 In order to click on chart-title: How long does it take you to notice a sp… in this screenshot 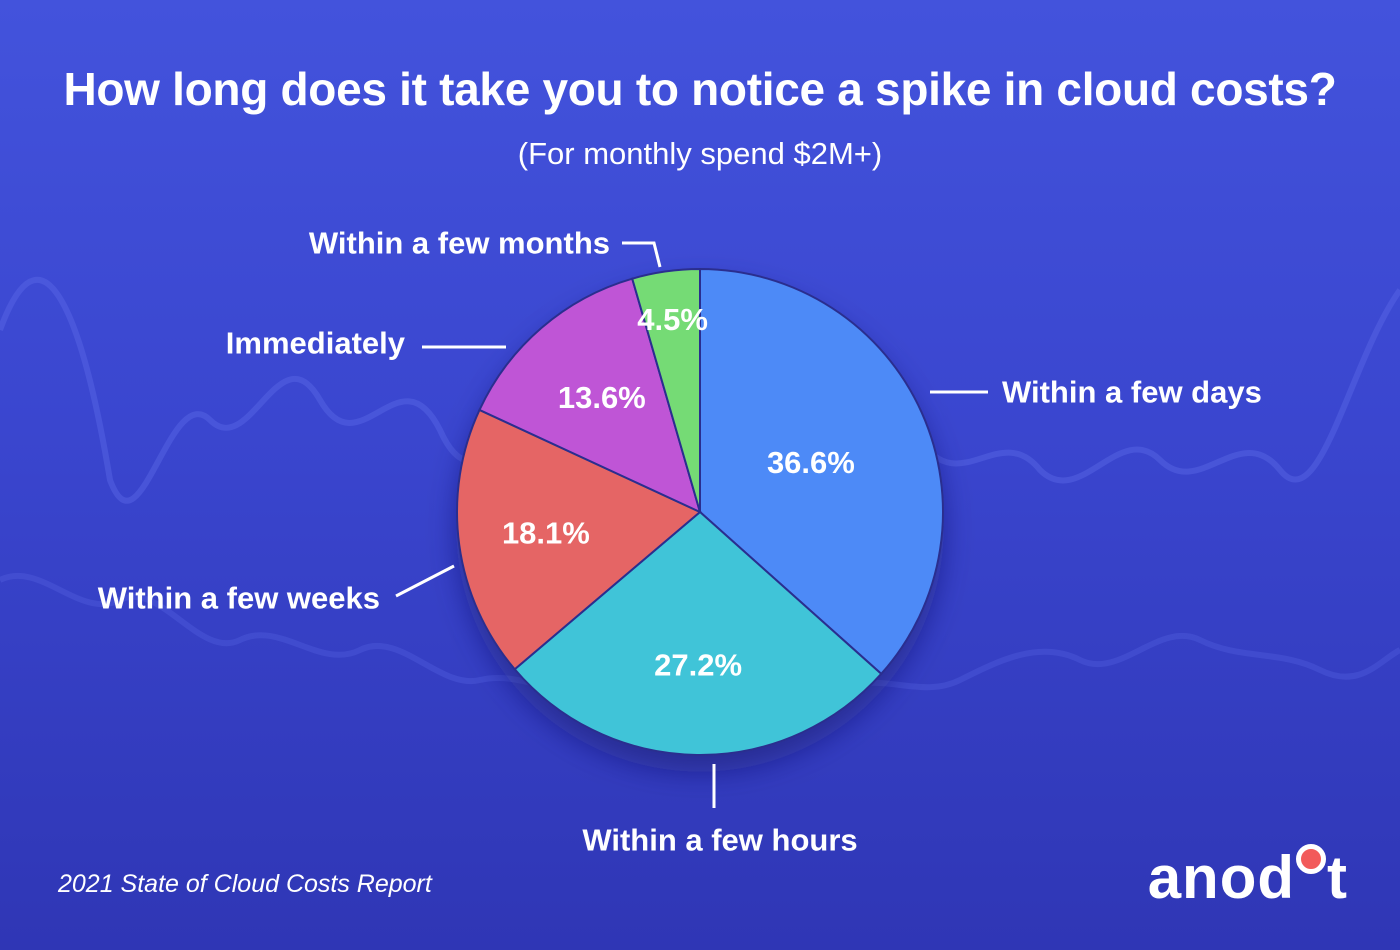, I will do `click(700, 89)`.